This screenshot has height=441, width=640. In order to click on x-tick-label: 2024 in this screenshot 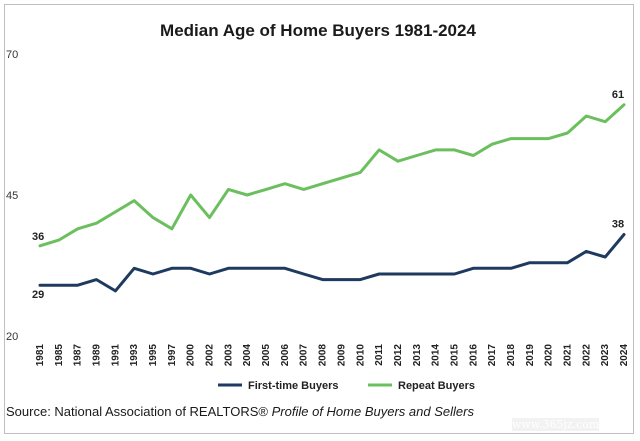, I will do `click(624, 355)`.